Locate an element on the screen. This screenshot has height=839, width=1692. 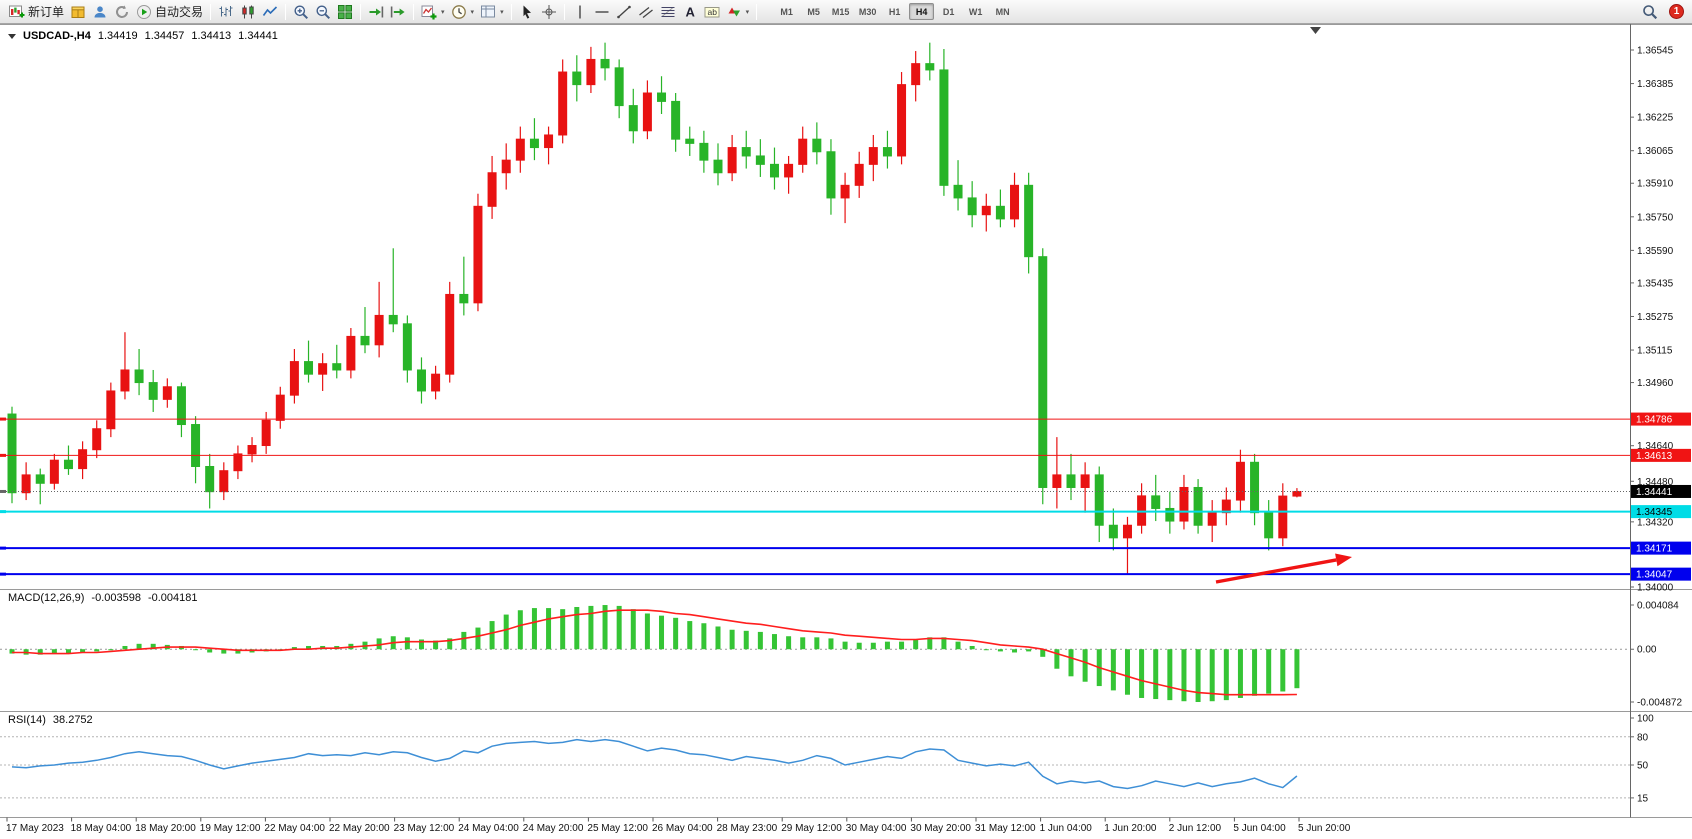
chart-symbol-period: USDCAD-,H4 is located at coordinates (57, 36).